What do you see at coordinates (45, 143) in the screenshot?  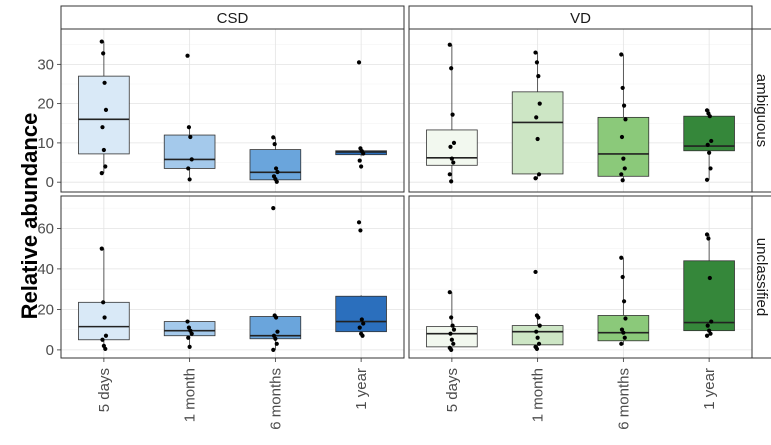 I see `y-tick-label: 10` at bounding box center [45, 143].